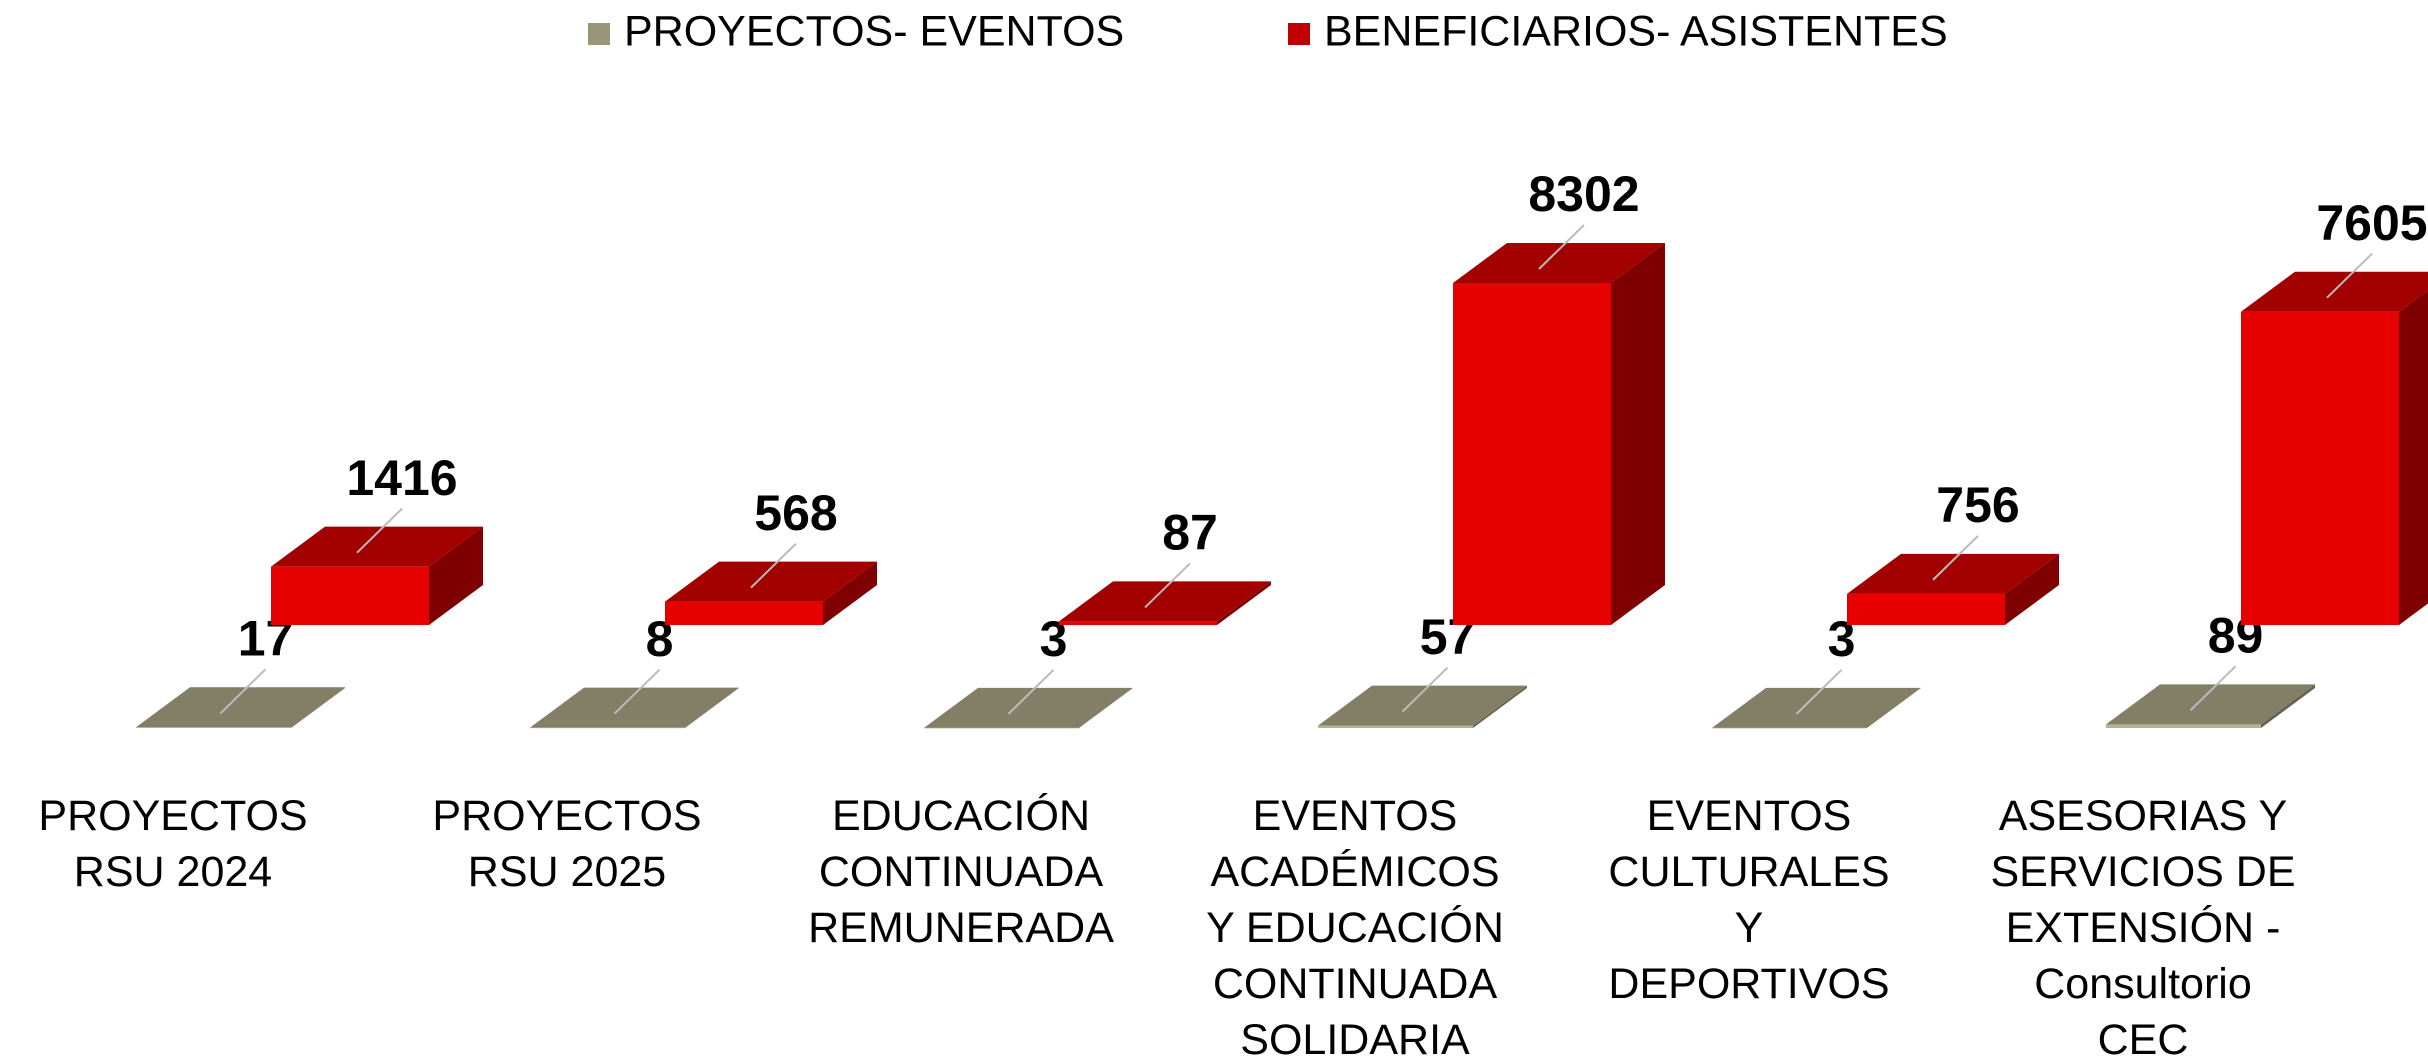 Image resolution: width=2428 pixels, height=1059 pixels. Describe the element at coordinates (795, 513) in the screenshot. I see `value-label: 568` at that location.